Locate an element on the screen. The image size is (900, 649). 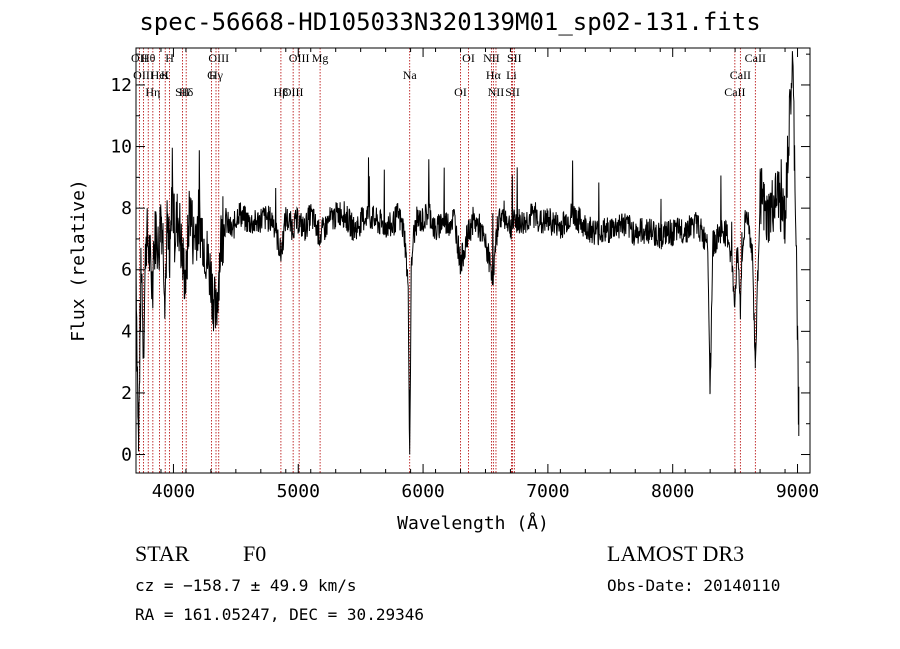
line-label: HeI is located at coordinates (160, 75).